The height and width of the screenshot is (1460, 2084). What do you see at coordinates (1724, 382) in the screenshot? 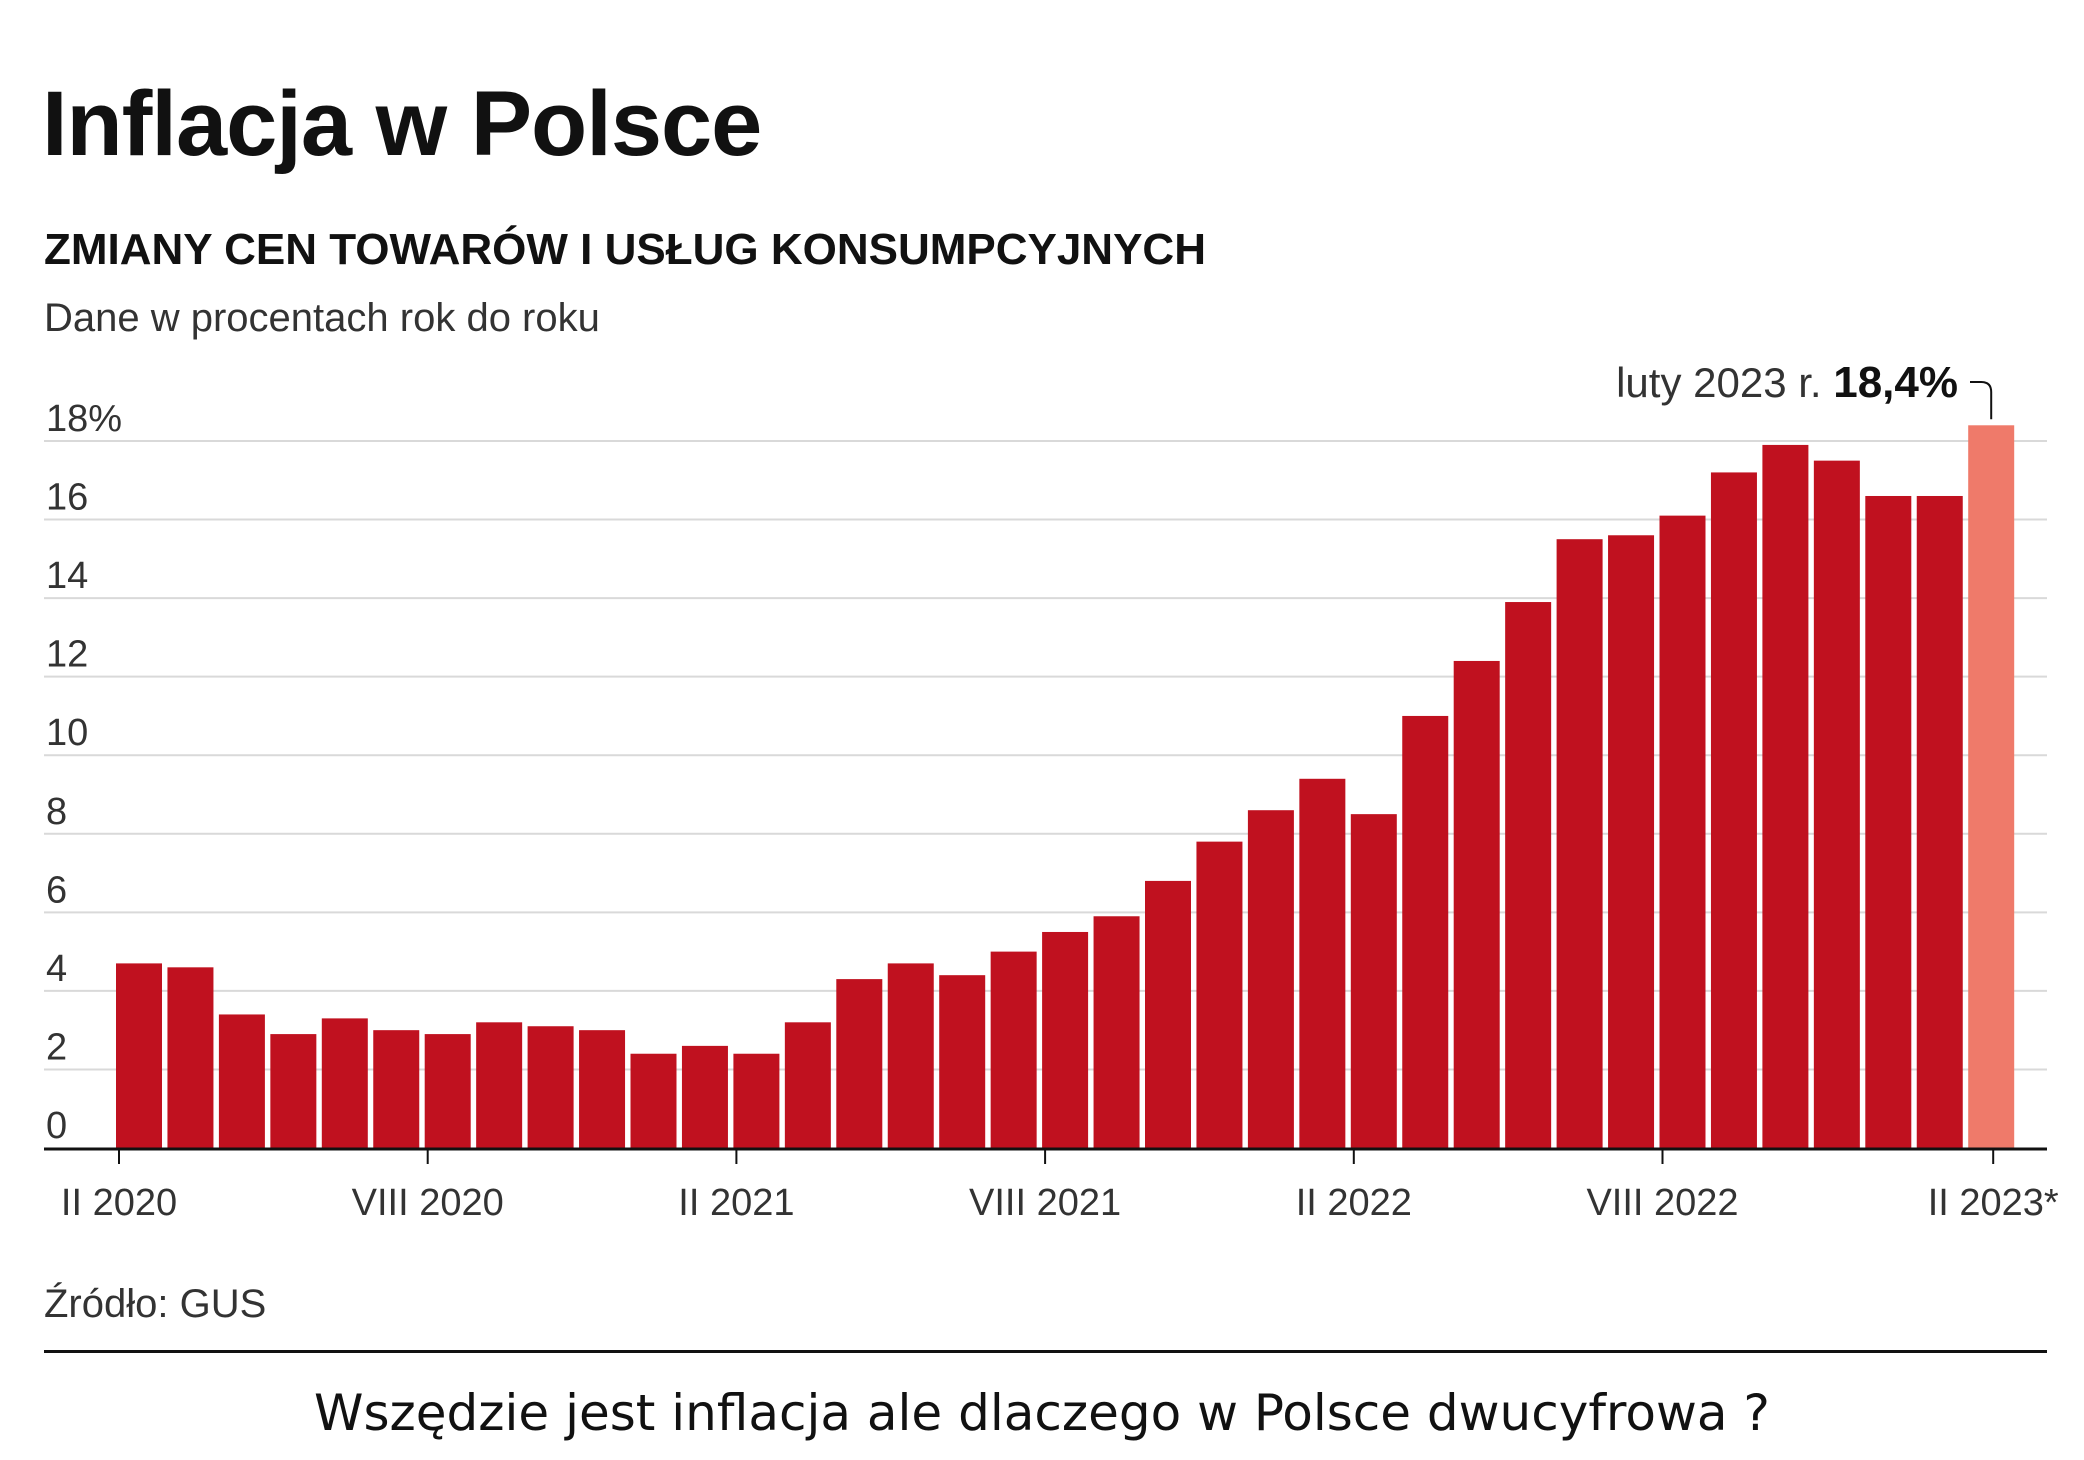
I see `annotation-prefix: luty 2023 r.` at bounding box center [1724, 382].